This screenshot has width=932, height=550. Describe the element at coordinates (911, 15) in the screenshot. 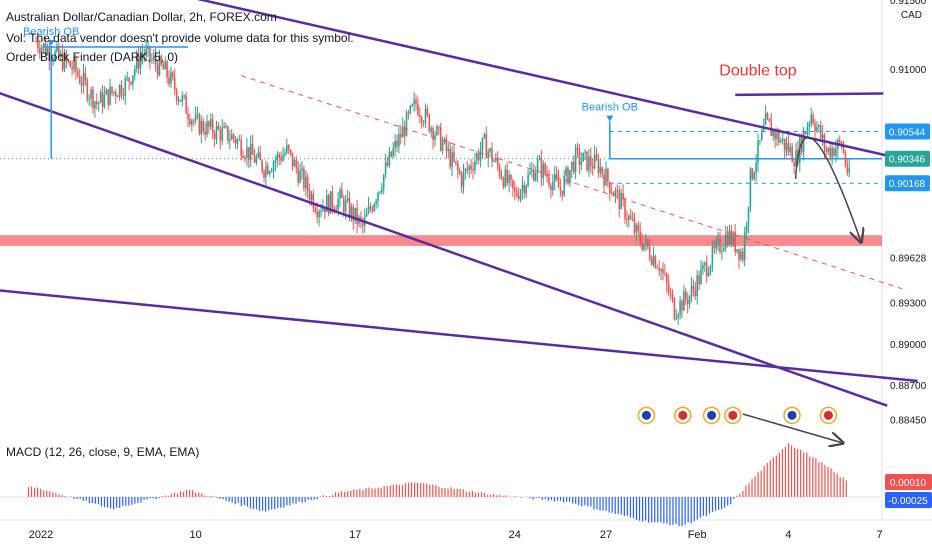

I see `currency-label: CAD` at that location.